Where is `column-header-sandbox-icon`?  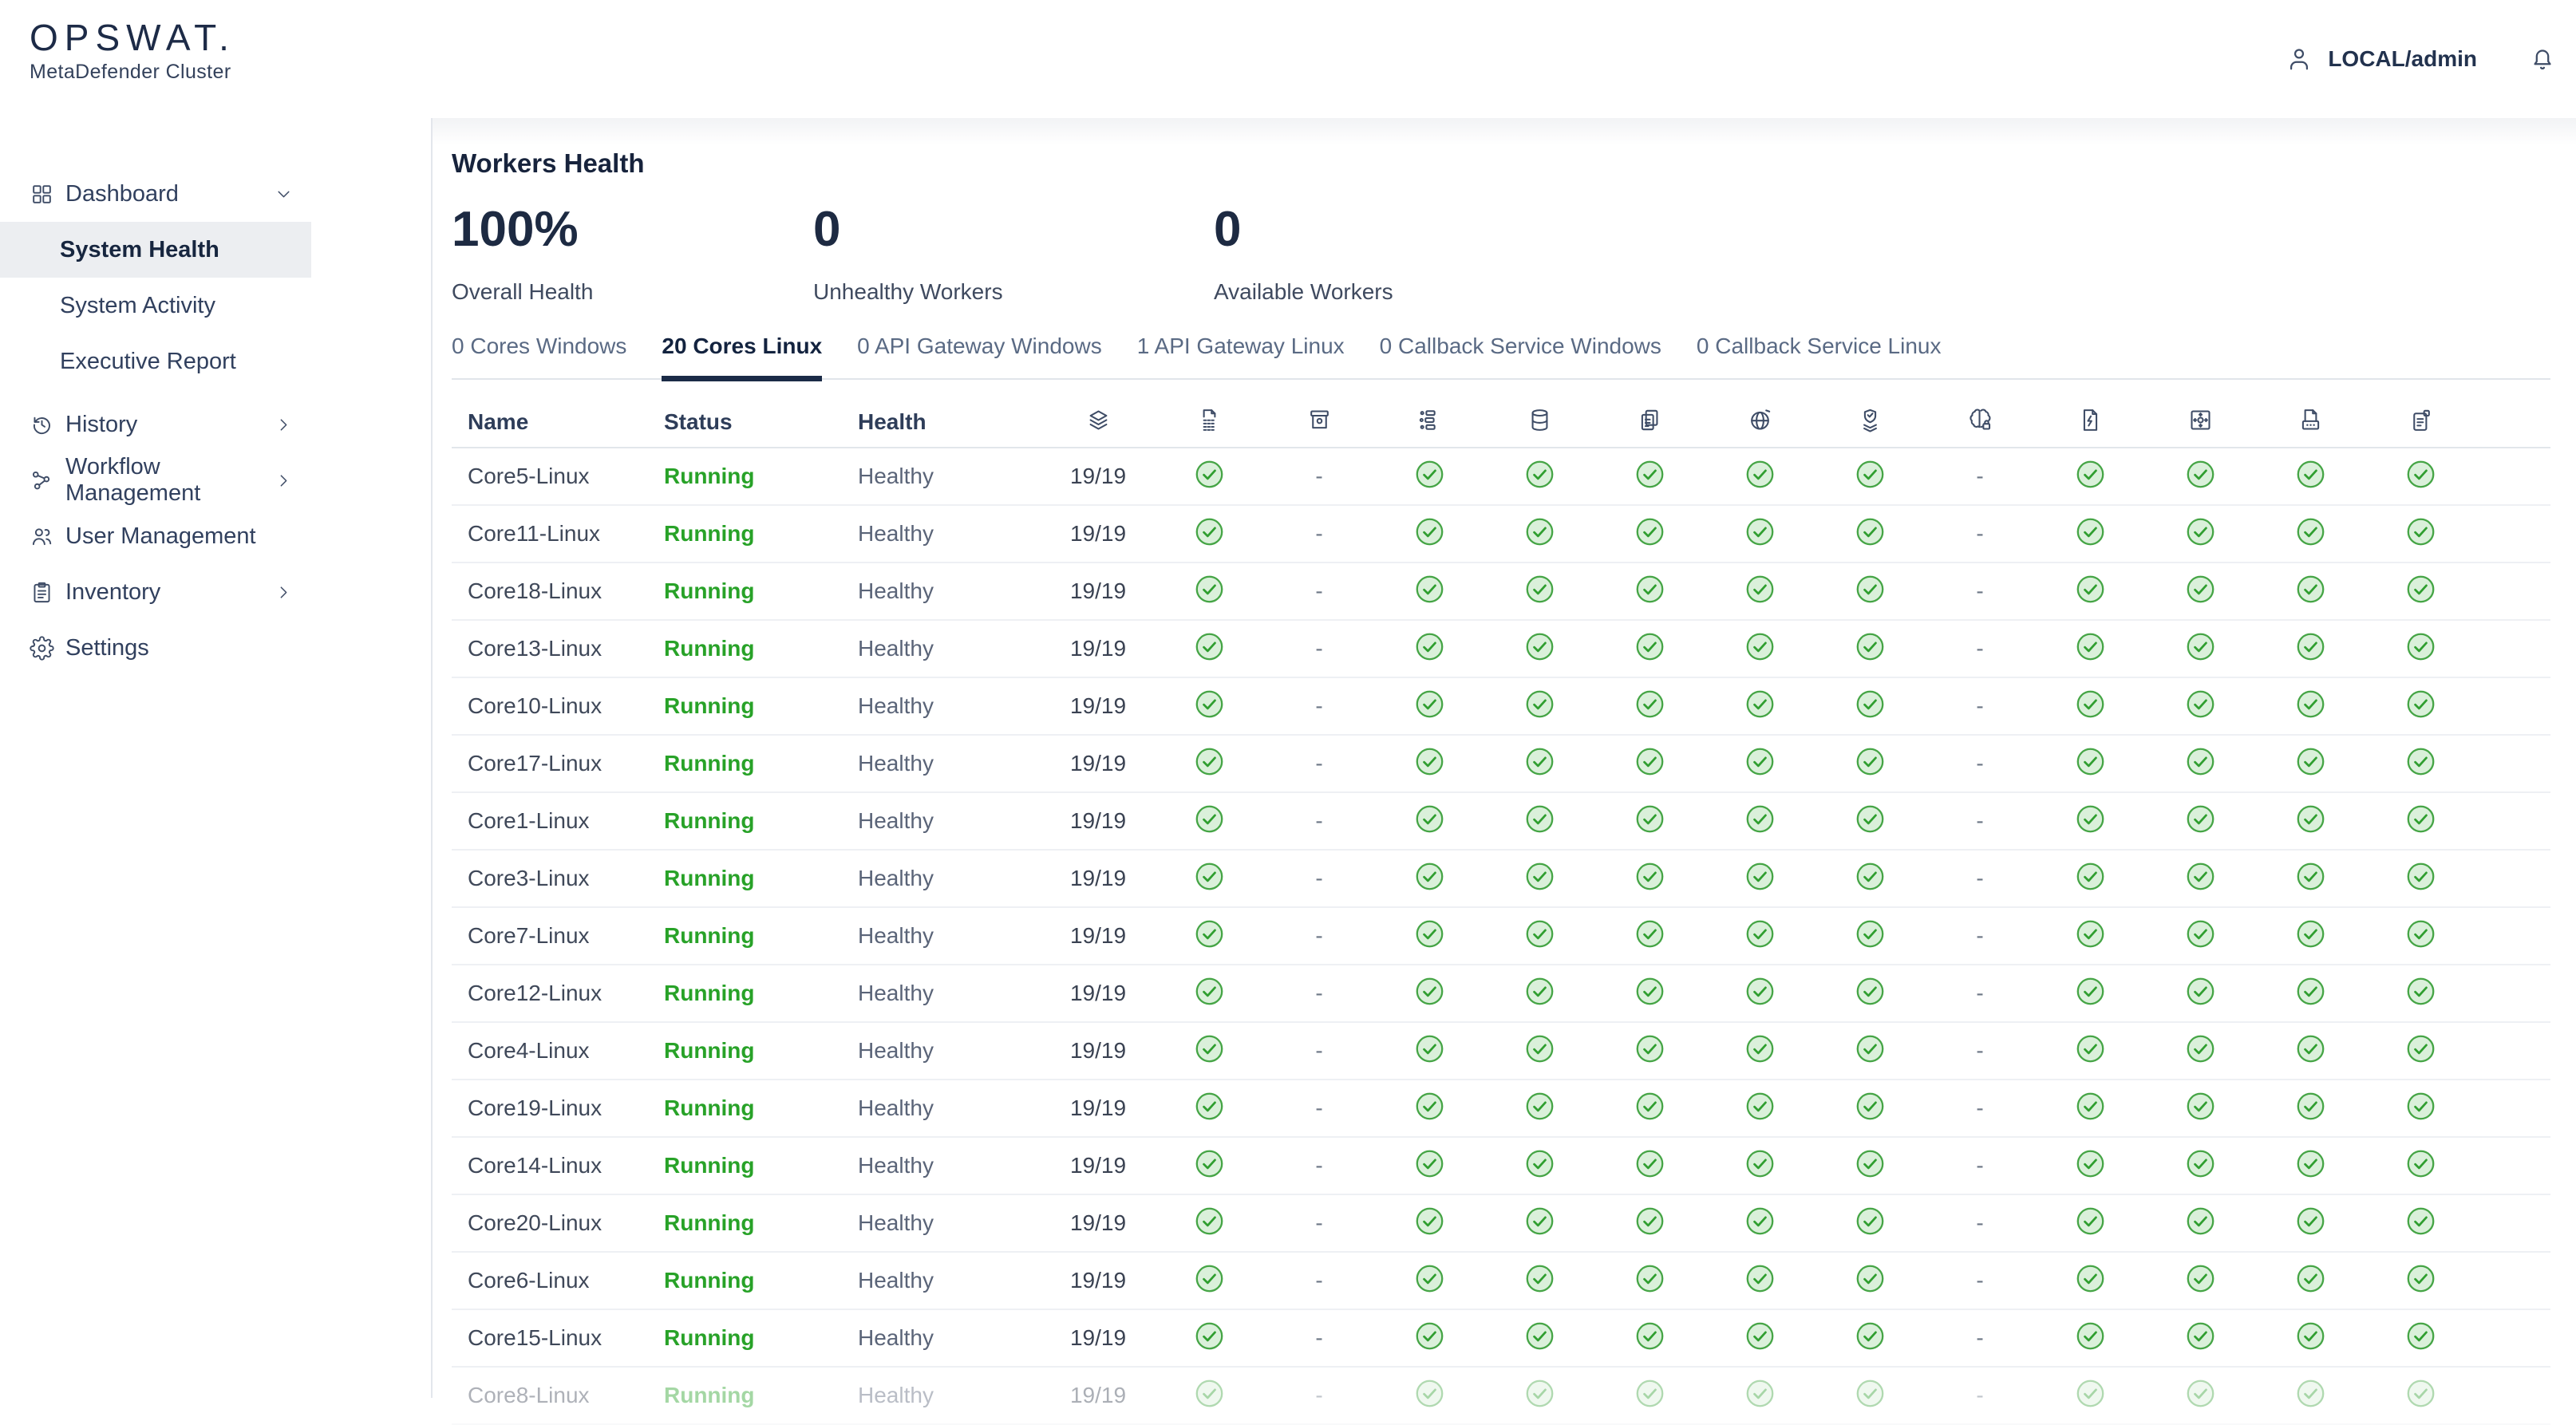
column-header-sandbox-icon is located at coordinates (2200, 422).